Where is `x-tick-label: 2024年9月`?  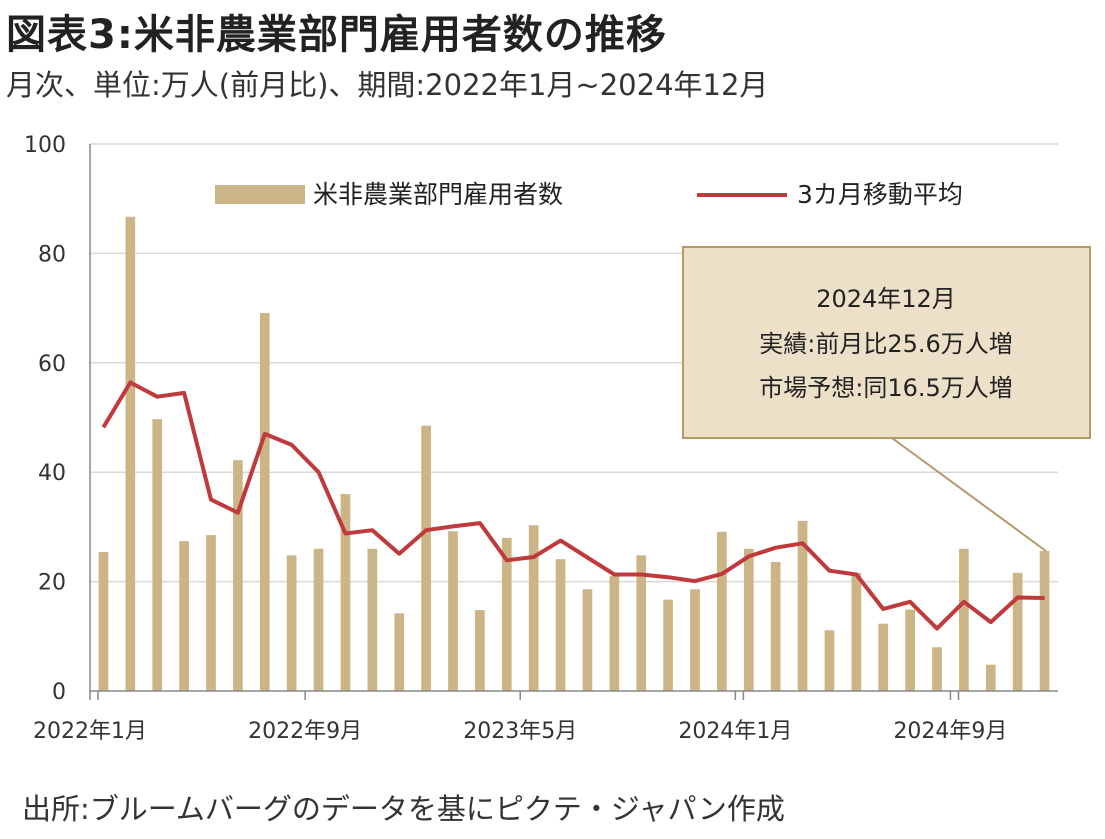 x-tick-label: 2024年9月 is located at coordinates (950, 731).